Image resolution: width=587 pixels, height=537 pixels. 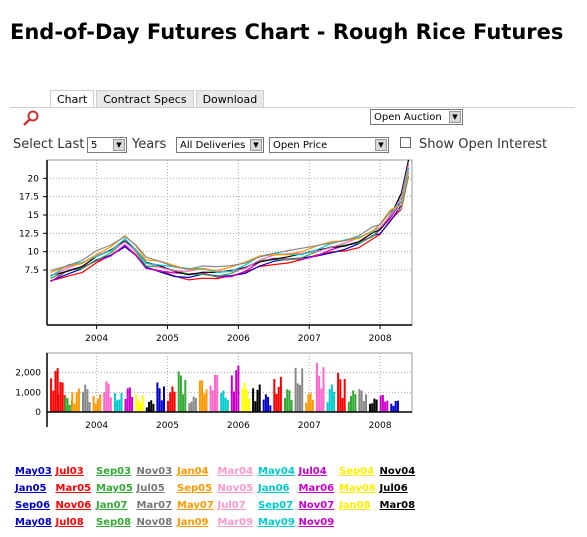 I want to click on tab-contract-specs: Contract Specs, so click(x=145, y=99).